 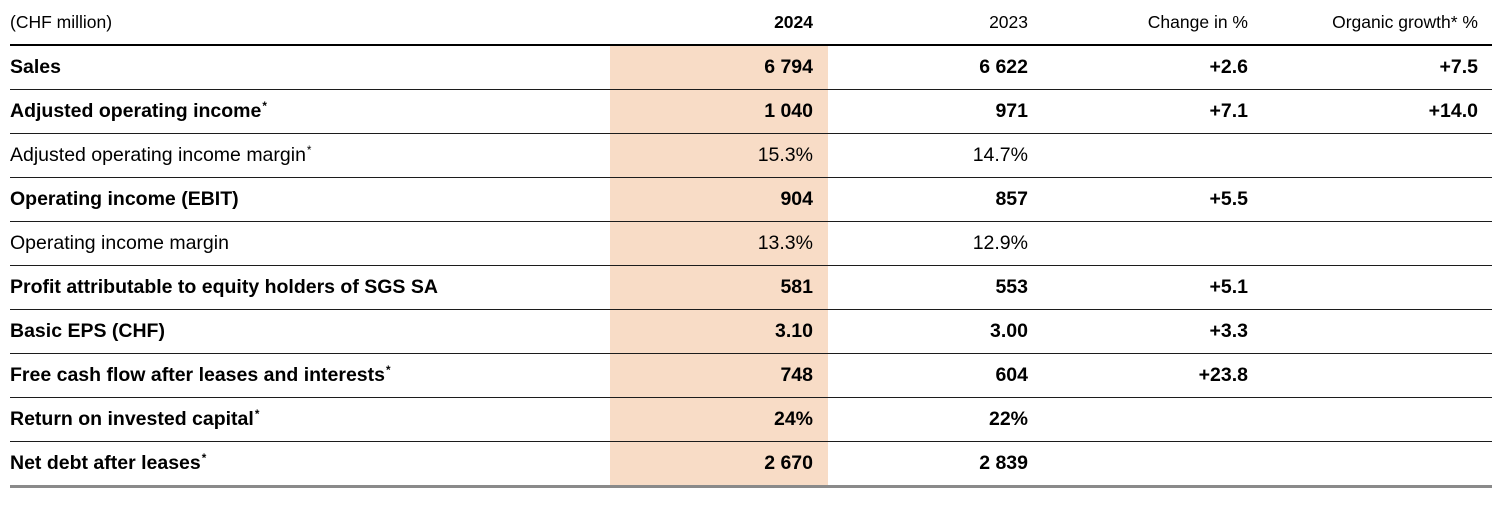 I want to click on column-header-2023: 2023, so click(x=1008, y=21).